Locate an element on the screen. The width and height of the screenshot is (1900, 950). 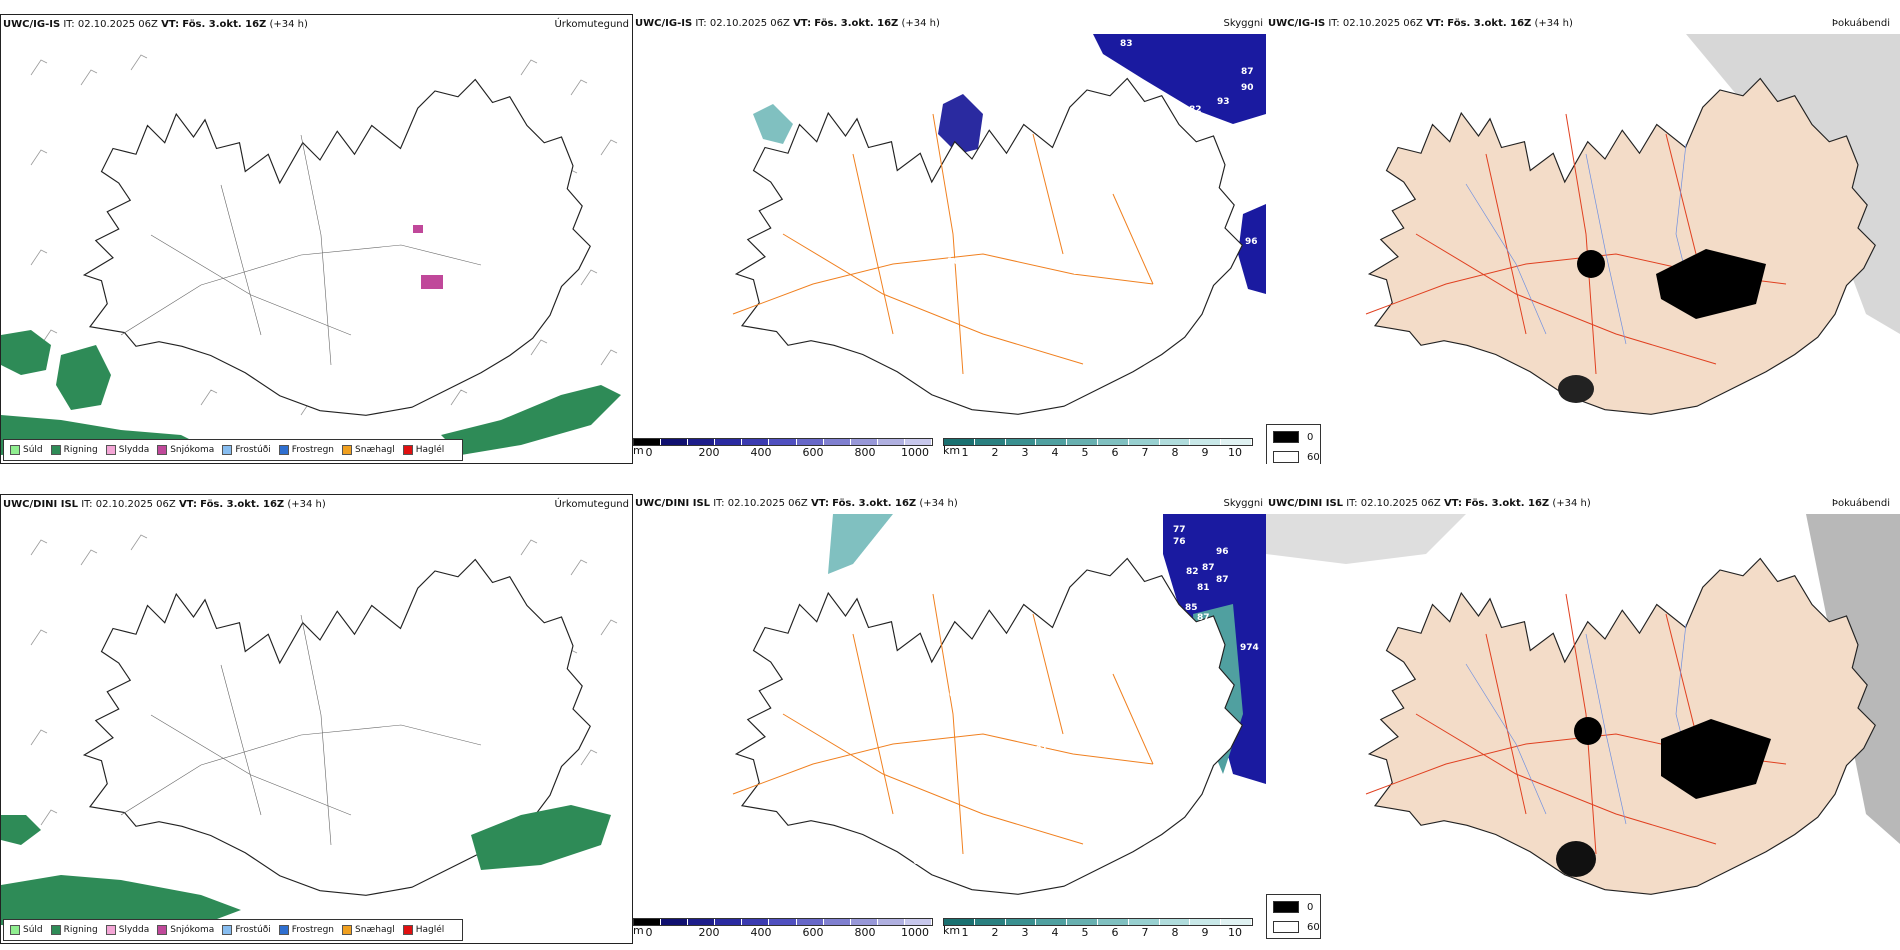
vis-value: 974 is located at coordinates (1249, 648).